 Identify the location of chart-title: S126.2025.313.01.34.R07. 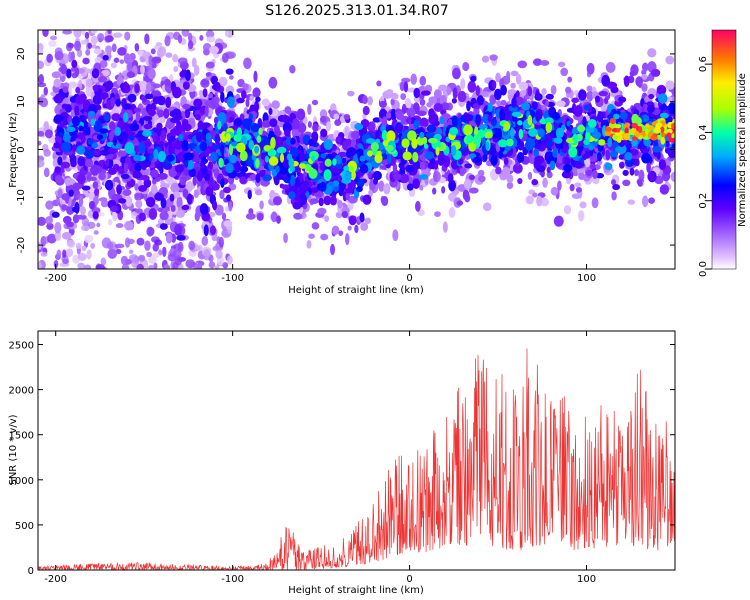
(356, 11).